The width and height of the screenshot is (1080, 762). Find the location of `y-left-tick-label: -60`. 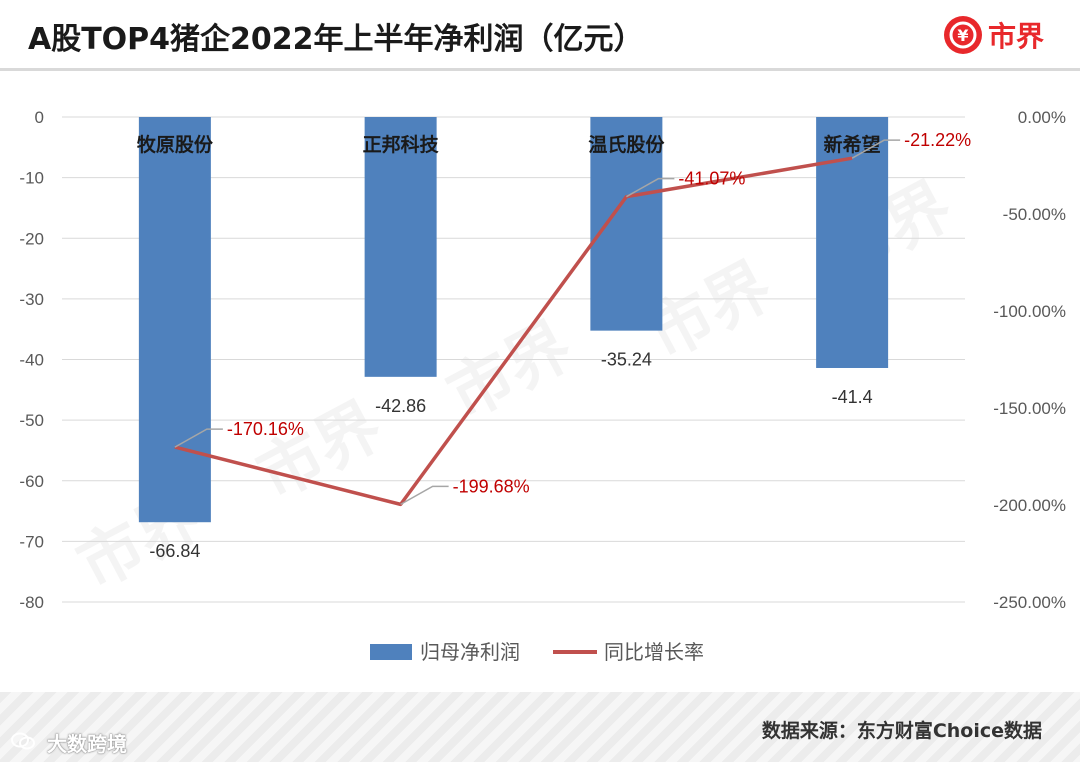

y-left-tick-label: -60 is located at coordinates (31, 481).